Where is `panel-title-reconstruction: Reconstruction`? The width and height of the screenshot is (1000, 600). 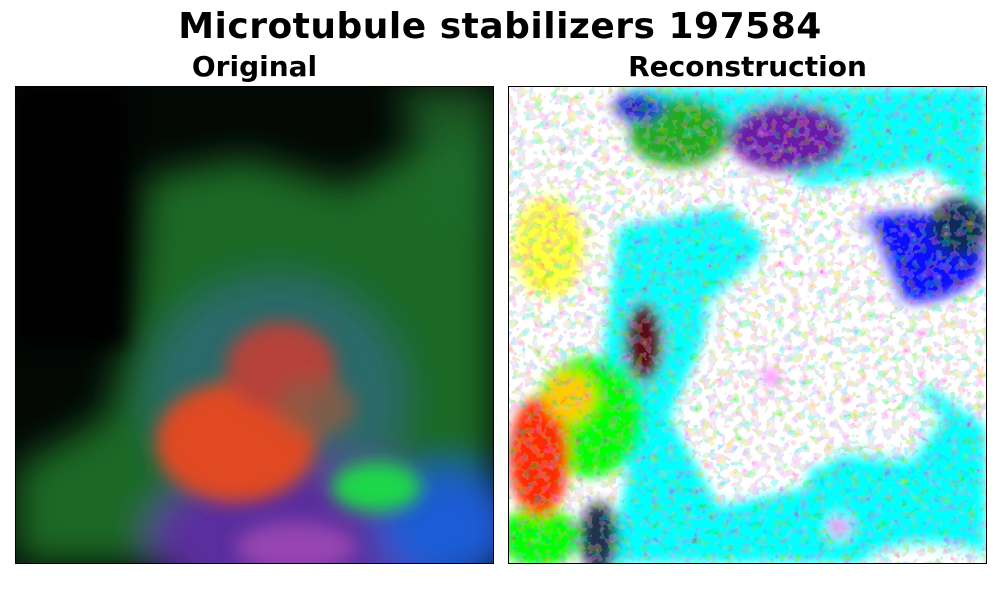 panel-title-reconstruction: Reconstruction is located at coordinates (747, 66).